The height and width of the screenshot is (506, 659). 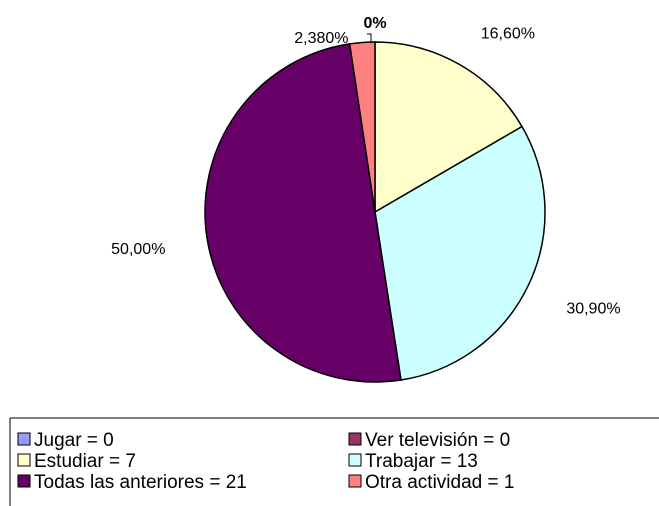 What do you see at coordinates (593, 309) in the screenshot?
I see `data-label: 30,90%` at bounding box center [593, 309].